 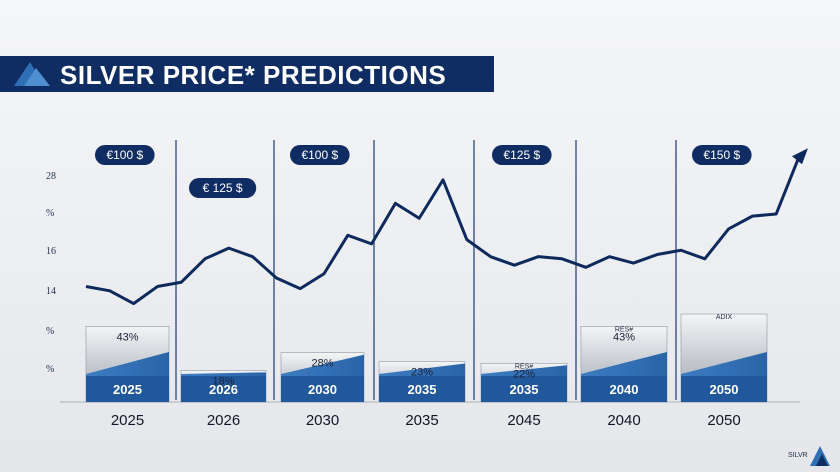 What do you see at coordinates (820, 456) in the screenshot?
I see `corner-logo-icon` at bounding box center [820, 456].